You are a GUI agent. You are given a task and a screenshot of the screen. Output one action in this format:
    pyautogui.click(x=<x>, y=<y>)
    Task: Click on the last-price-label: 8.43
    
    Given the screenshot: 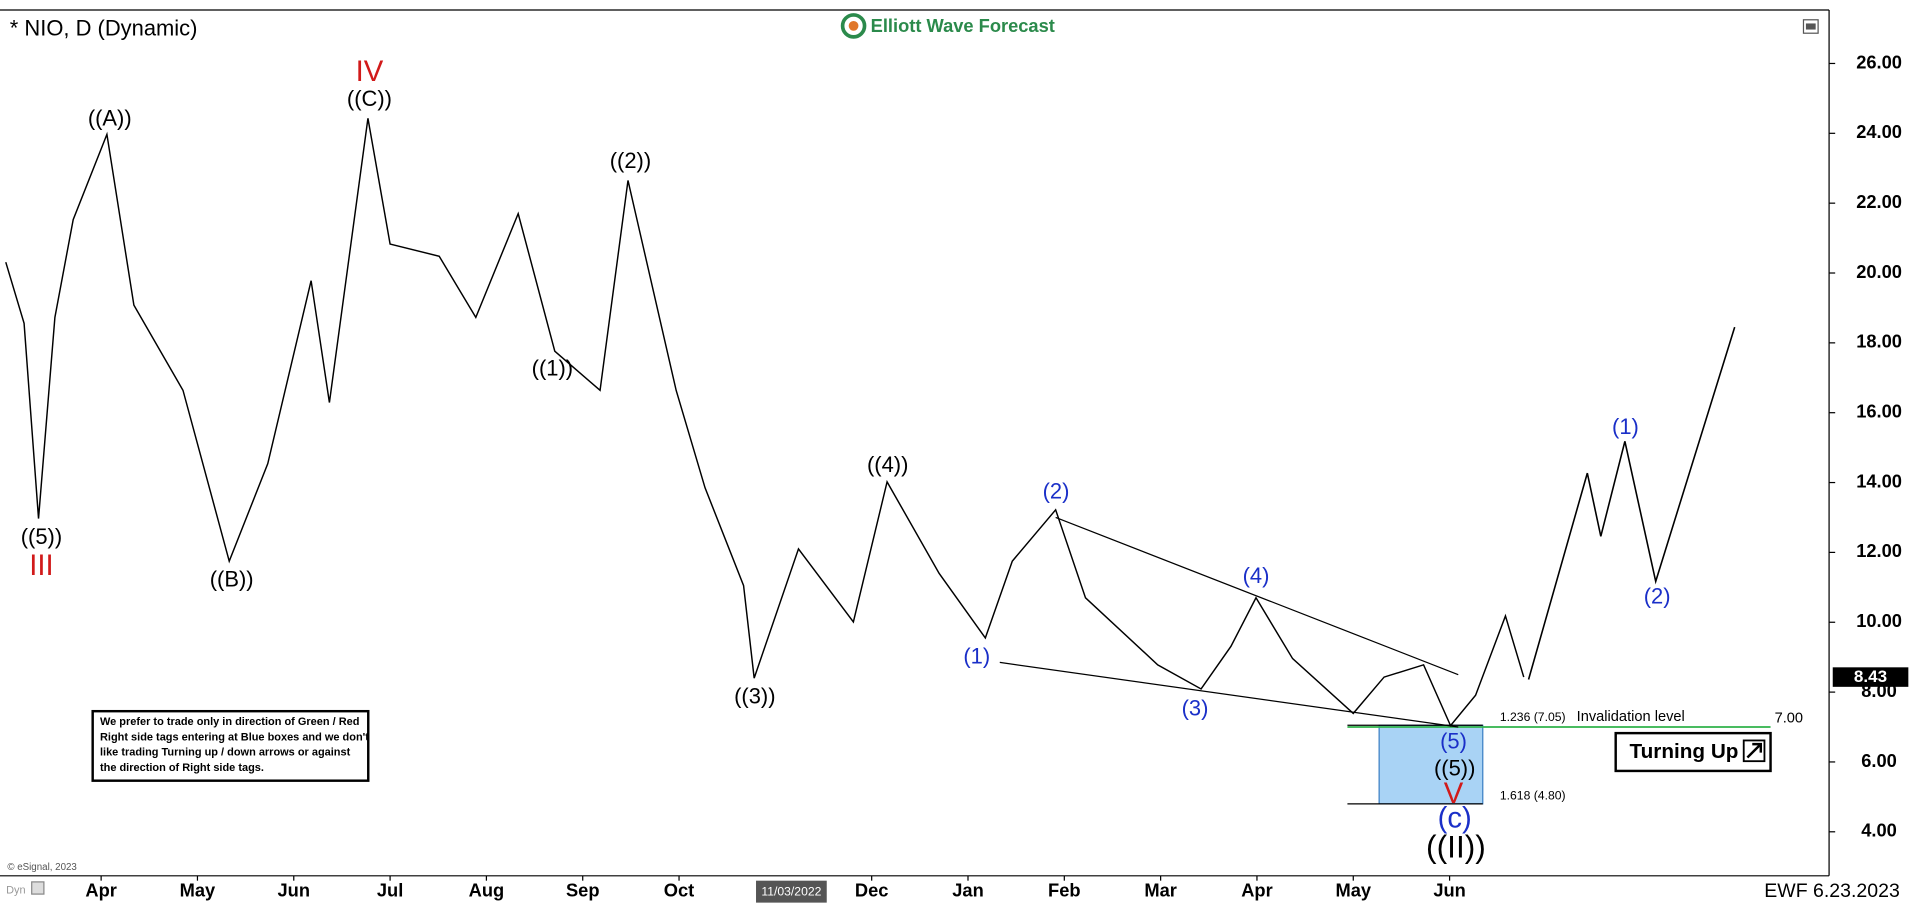 What is the action you would take?
    pyautogui.click(x=1870, y=676)
    